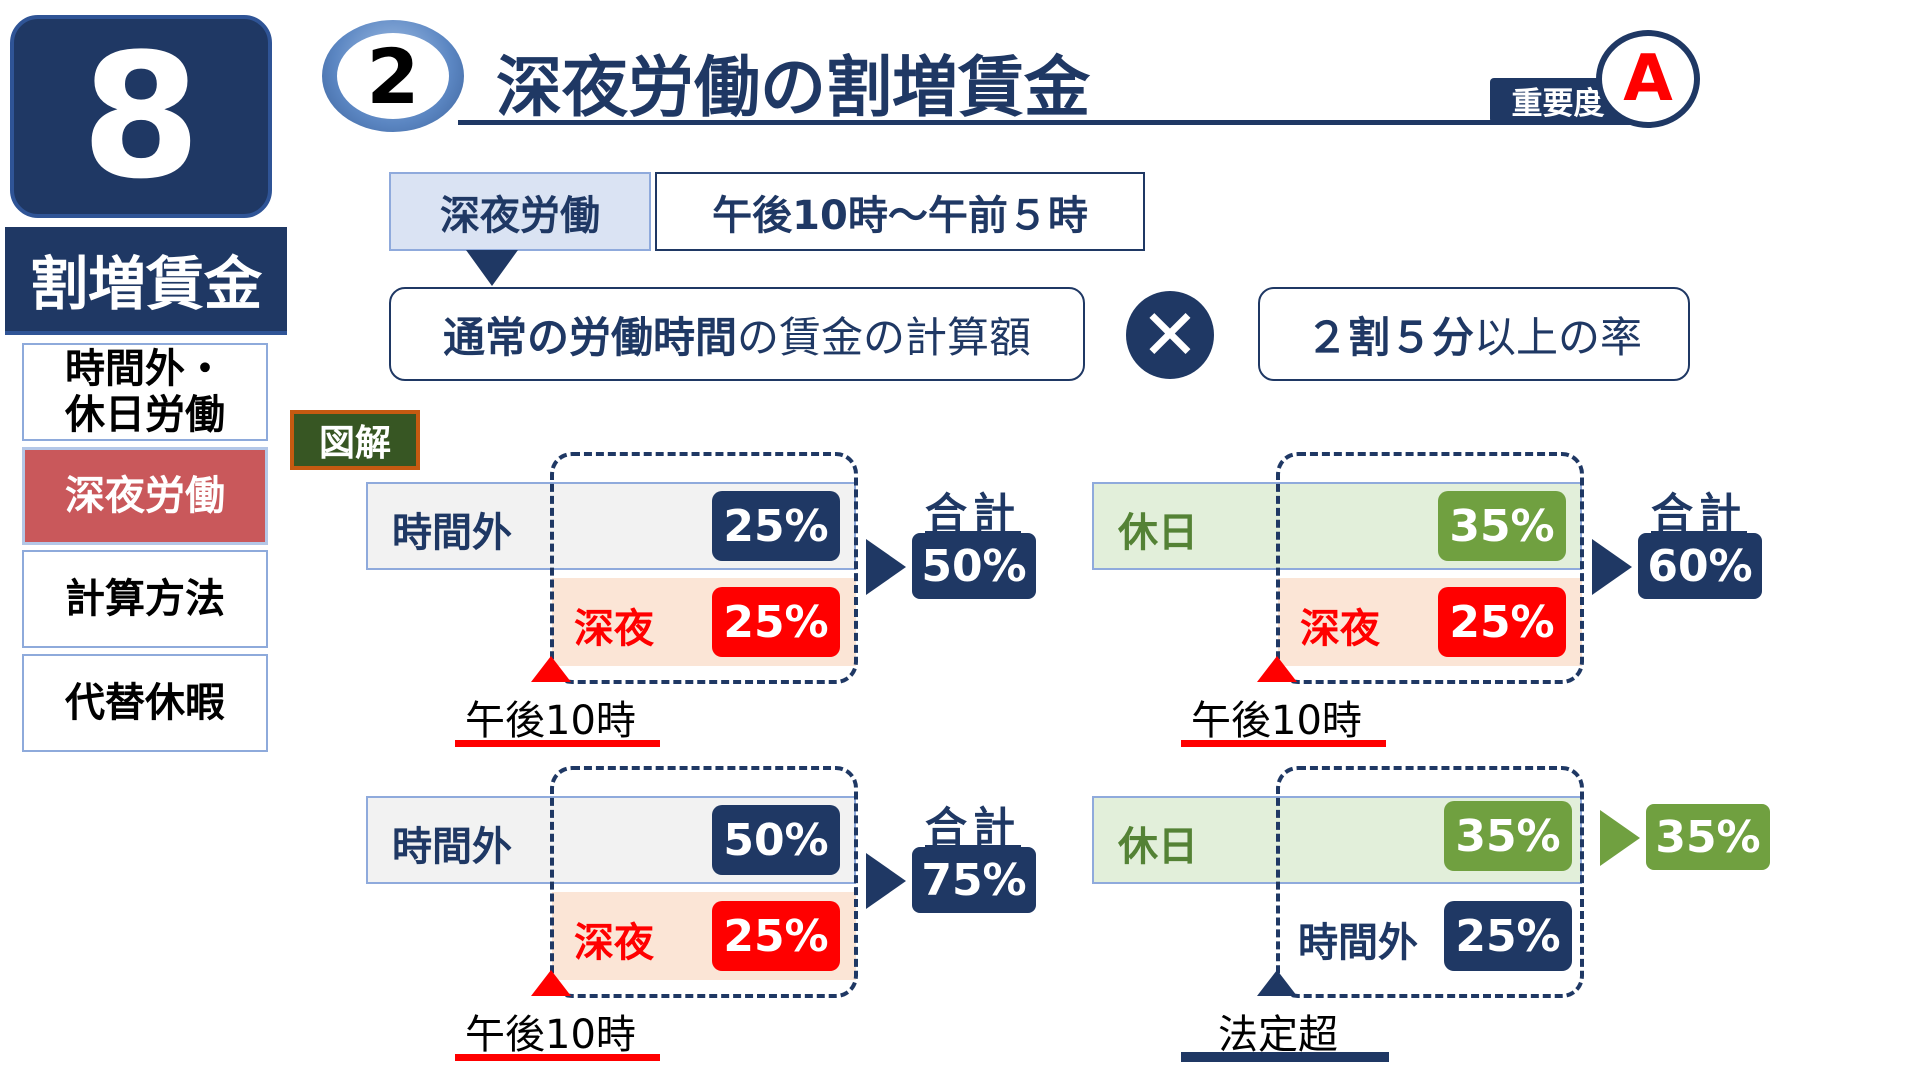  Describe the element at coordinates (1048, 122) in the screenshot. I see `title-underline` at that location.